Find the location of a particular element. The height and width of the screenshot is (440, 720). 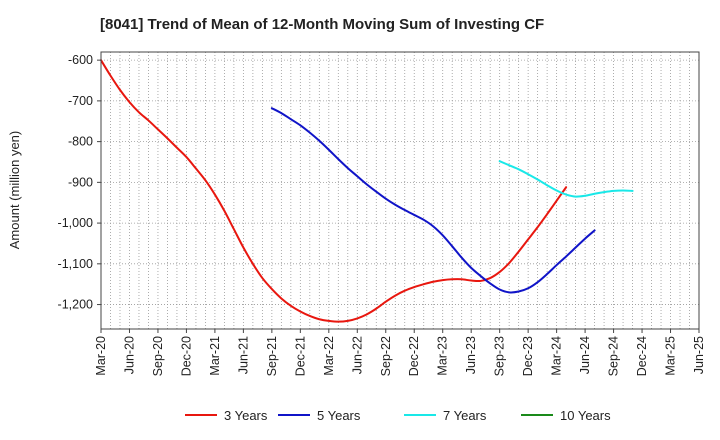

x-tick-label: Dec-20 is located at coordinates (186, 356).